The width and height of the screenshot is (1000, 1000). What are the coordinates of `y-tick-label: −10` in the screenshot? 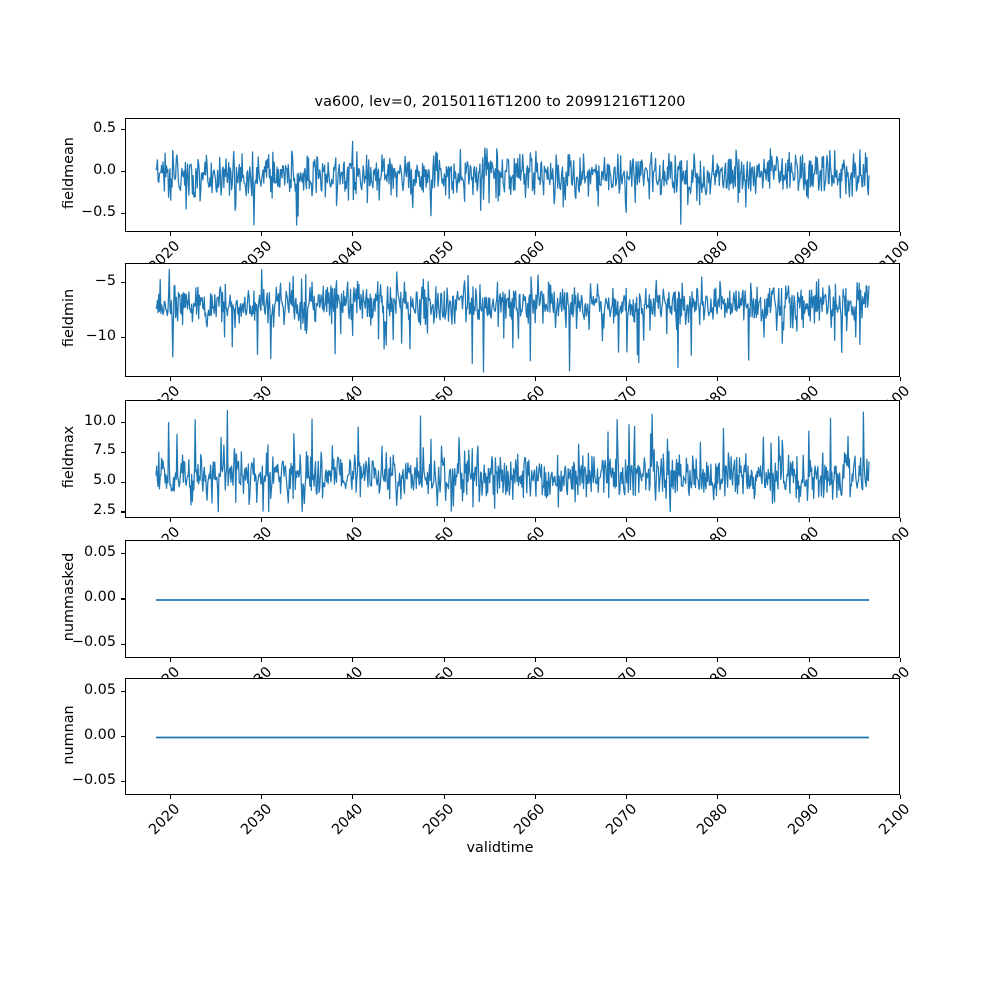 It's located at (100, 335).